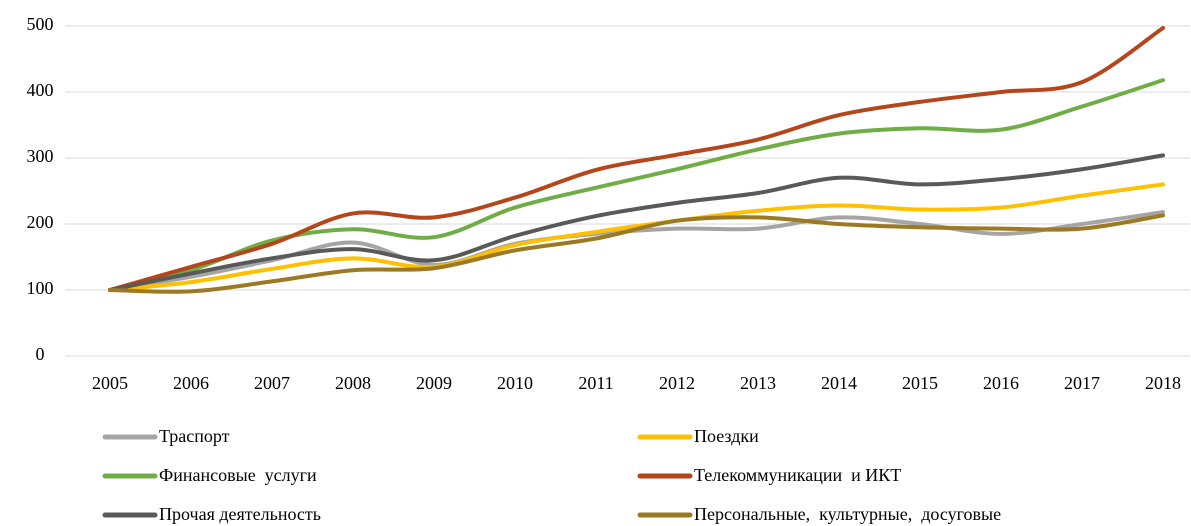  I want to click on x-tick-label: 2015, so click(920, 383).